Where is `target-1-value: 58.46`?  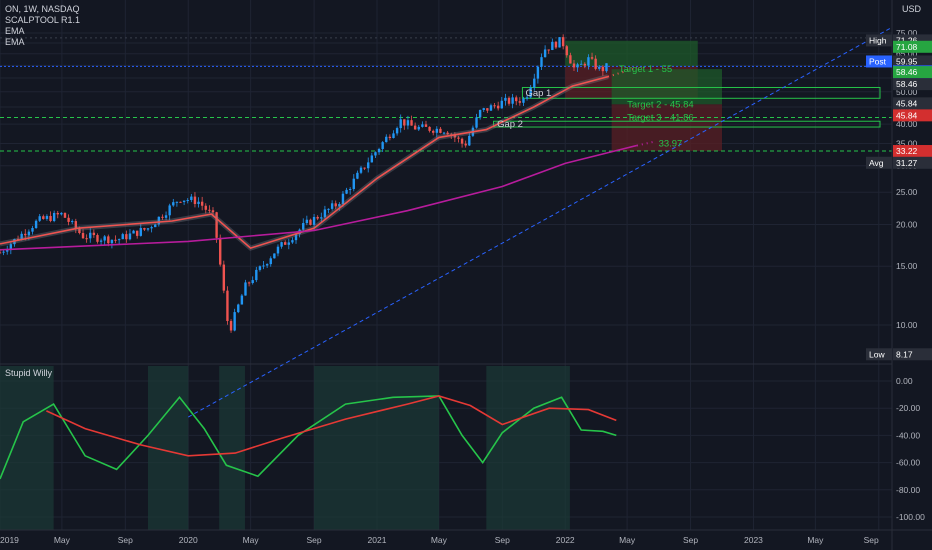 target-1-value: 58.46 is located at coordinates (907, 72).